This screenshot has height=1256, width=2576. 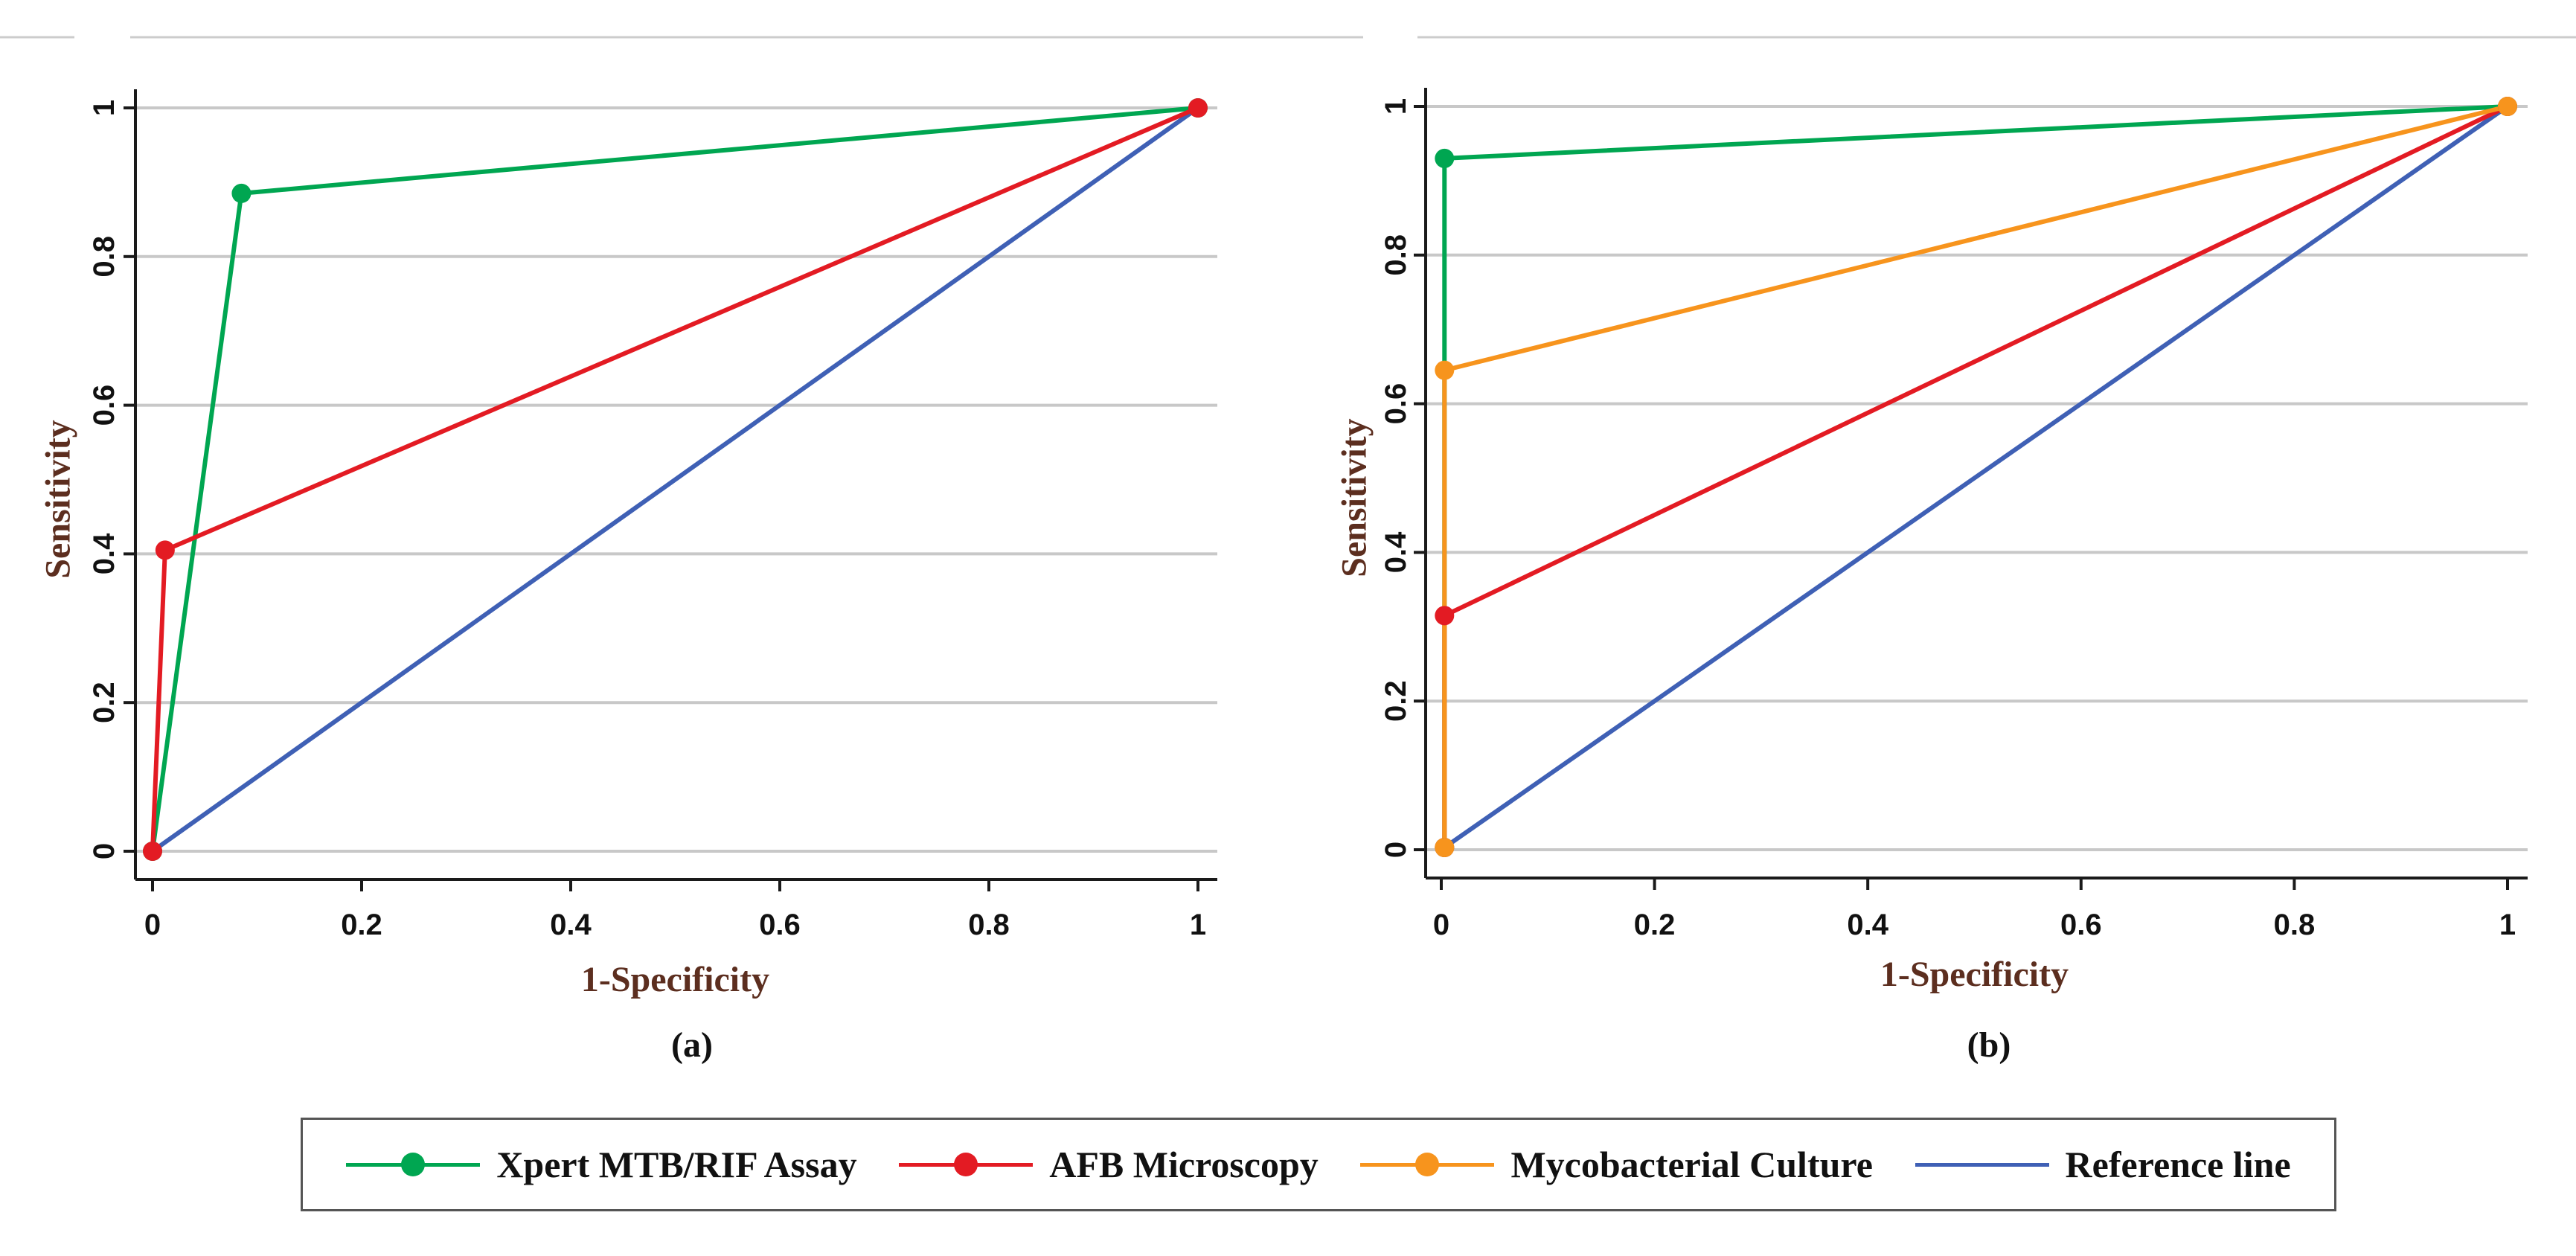 I want to click on legend-item-xpert: Xpert MTB/RIF Assay, so click(x=601, y=1164).